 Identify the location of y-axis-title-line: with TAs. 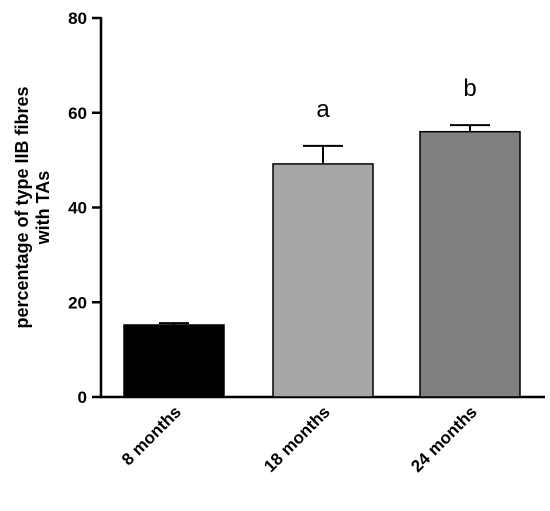
(43, 208).